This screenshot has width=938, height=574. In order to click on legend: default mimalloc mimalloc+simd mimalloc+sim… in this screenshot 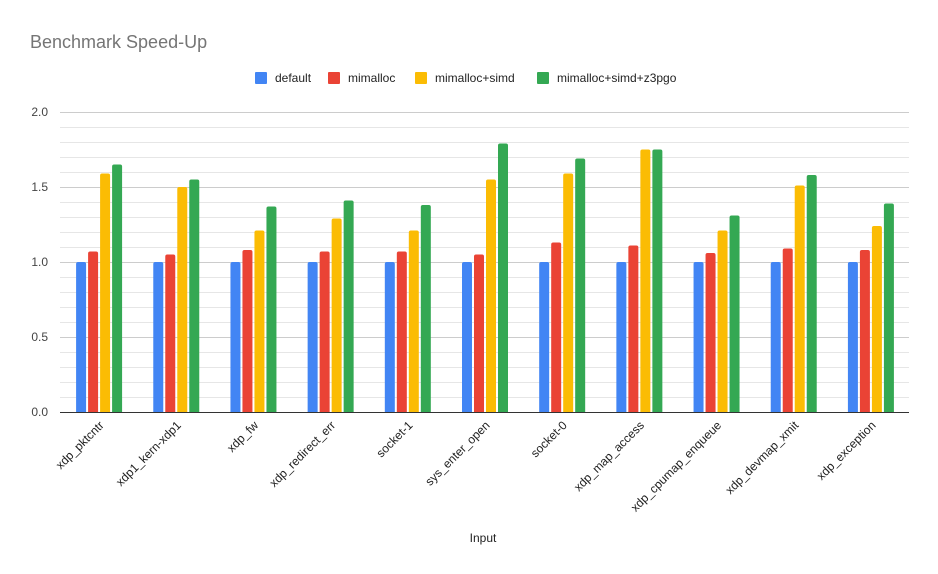, I will do `click(466, 78)`.